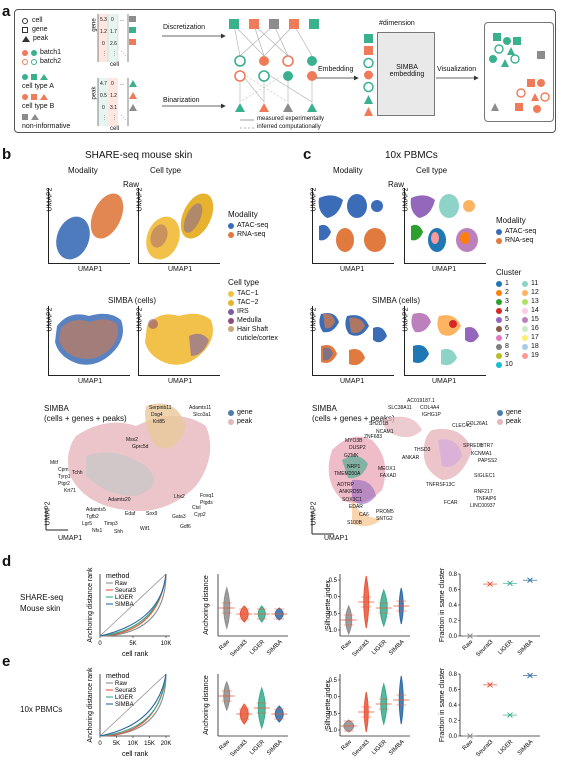 This screenshot has height=775, width=562. What do you see at coordinates (345, 485) in the screenshot?
I see `gene-label: ADTRP` at bounding box center [345, 485].